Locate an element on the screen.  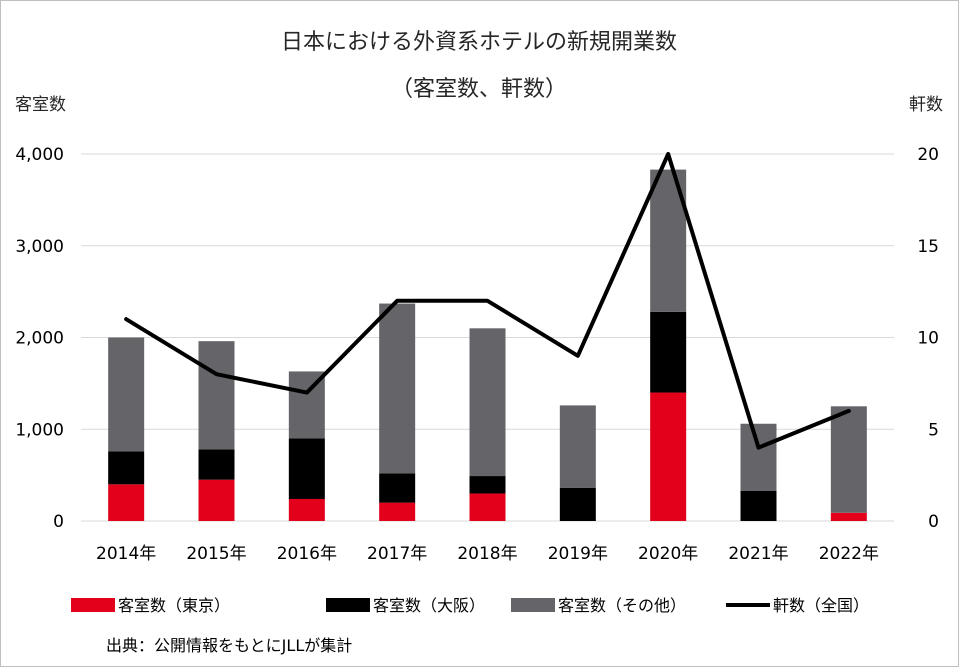
x-tick-label: 2014年 is located at coordinates (126, 554).